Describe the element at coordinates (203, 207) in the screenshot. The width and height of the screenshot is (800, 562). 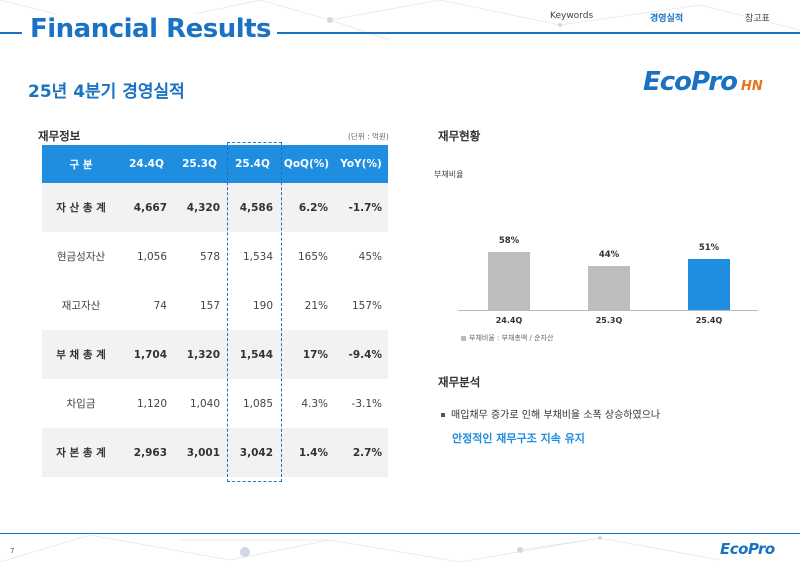
I see `table-cell: 4,320` at that location.